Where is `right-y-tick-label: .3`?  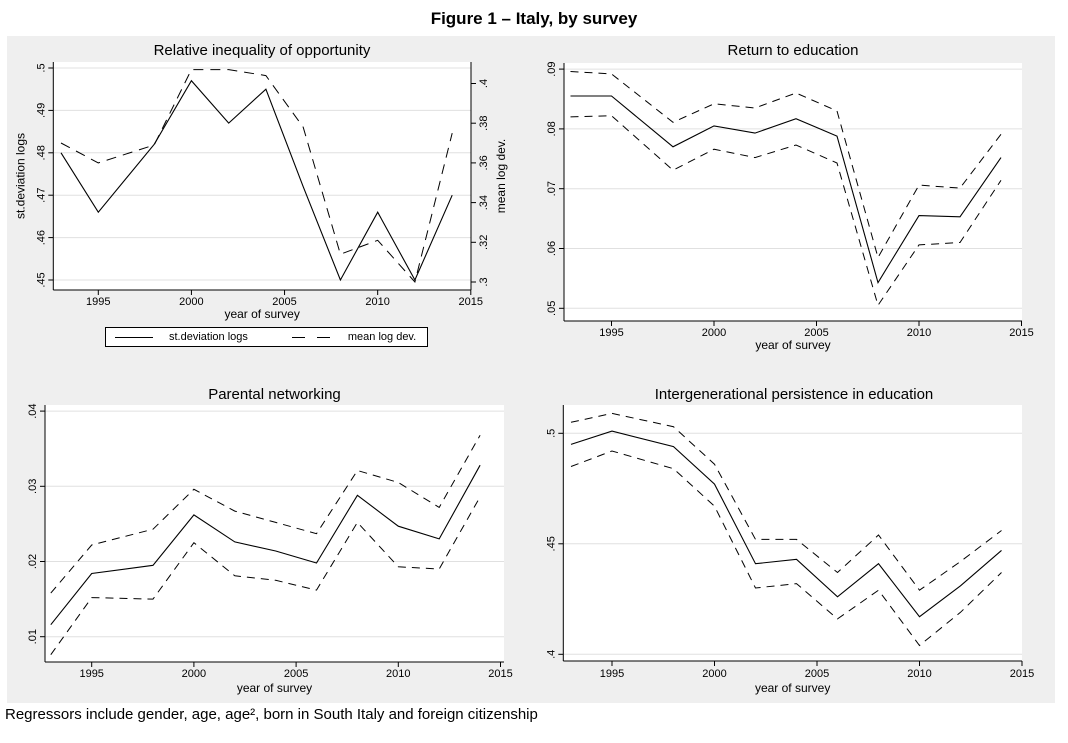
right-y-tick-label: .3 is located at coordinates (484, 281).